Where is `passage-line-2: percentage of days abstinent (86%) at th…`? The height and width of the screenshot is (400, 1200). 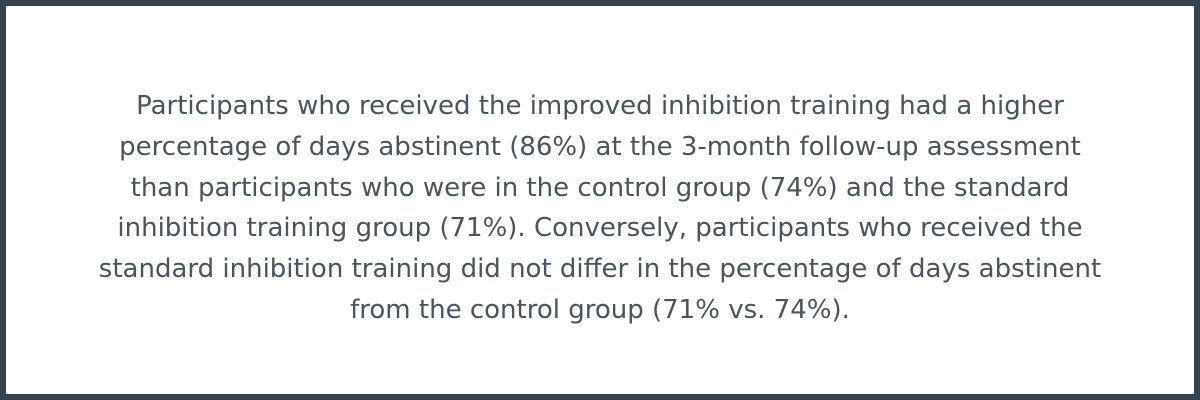
passage-line-2: percentage of days abstinent (86%) at th… is located at coordinates (600, 146).